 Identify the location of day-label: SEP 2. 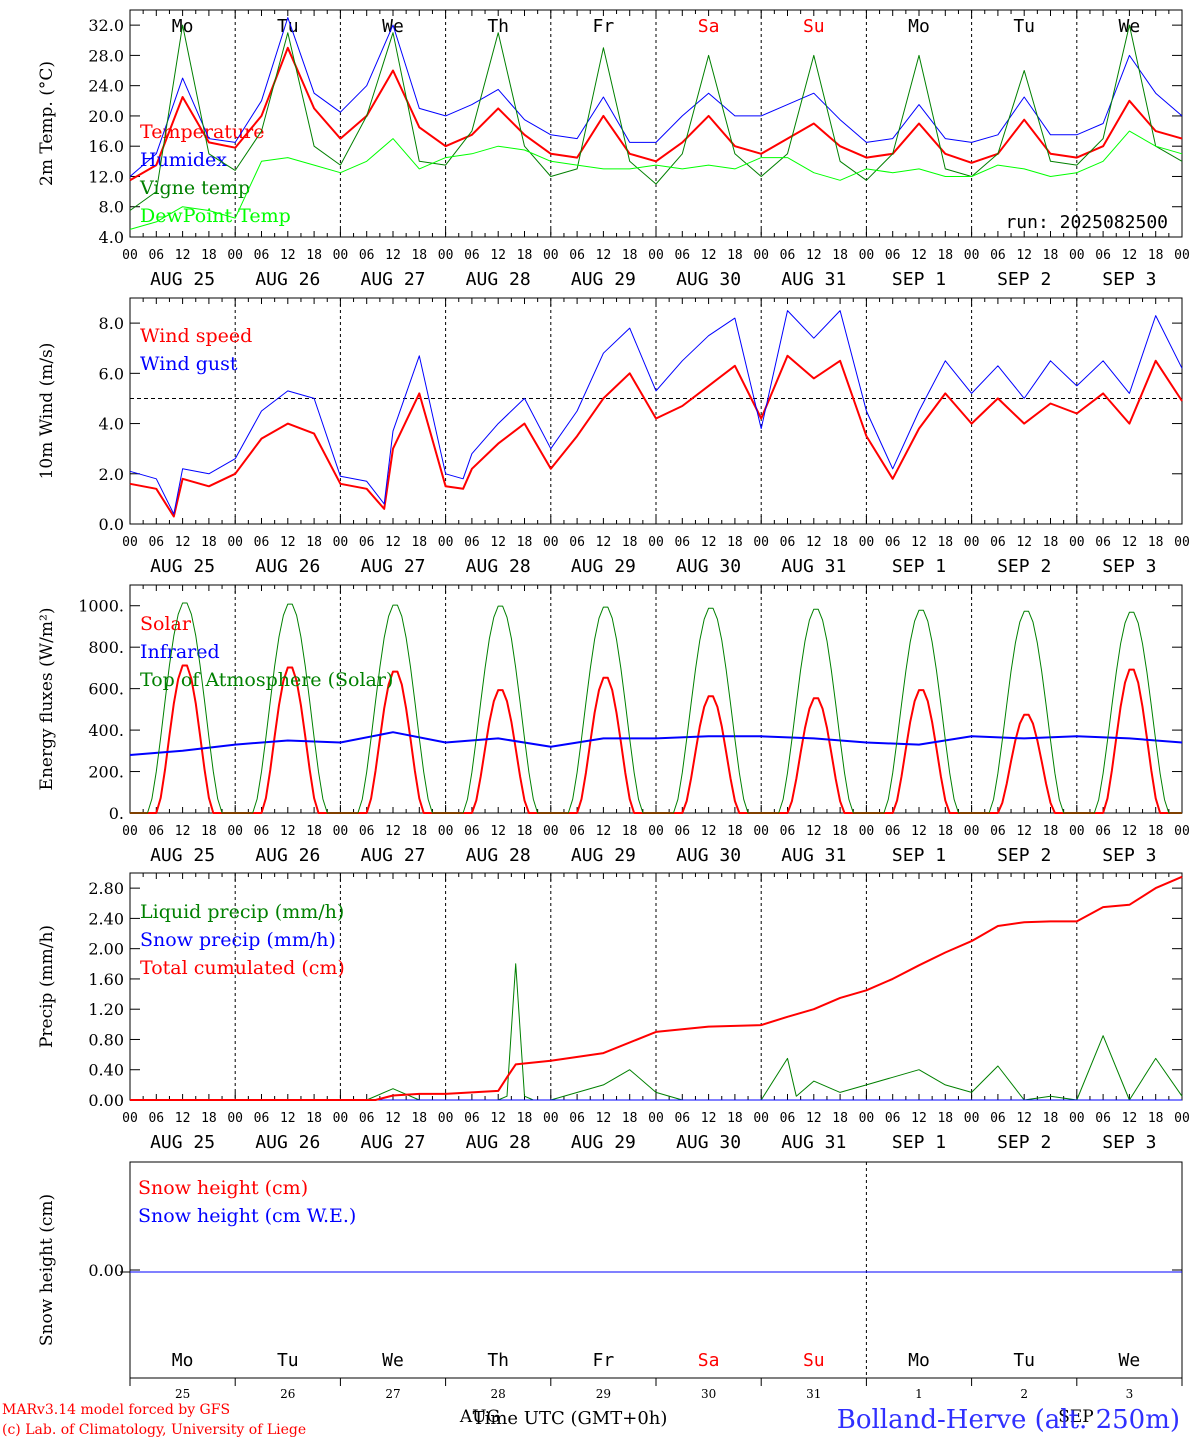
(1024, 279).